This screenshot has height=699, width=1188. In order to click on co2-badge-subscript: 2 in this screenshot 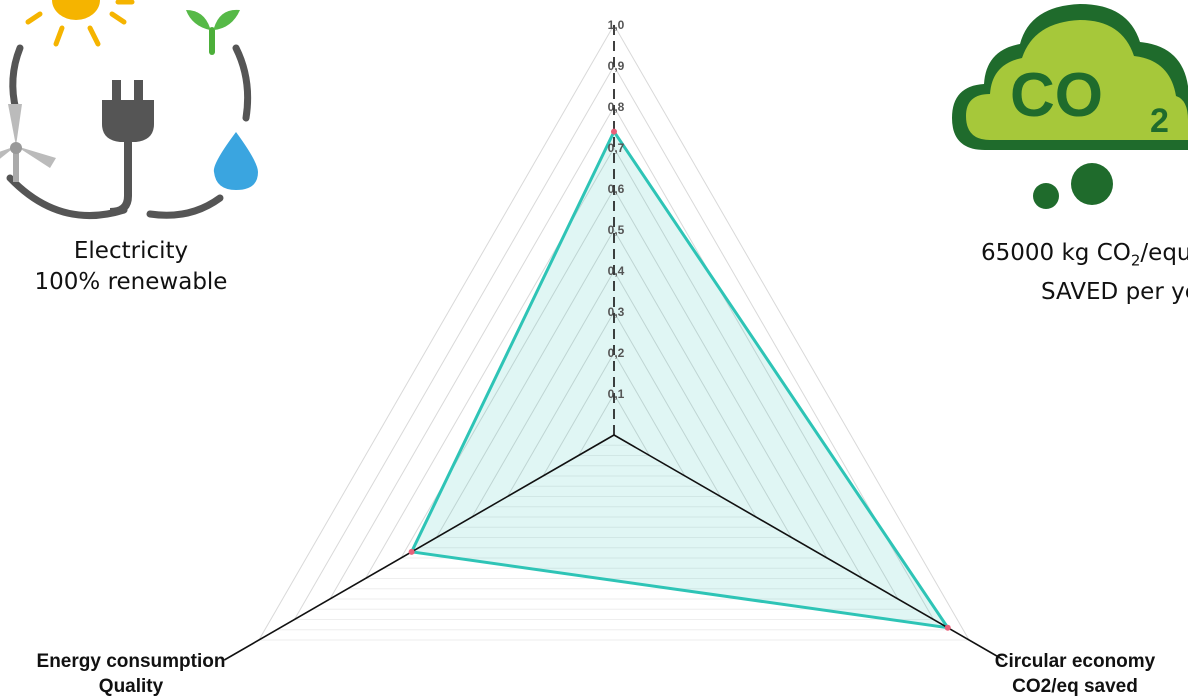, I will do `click(1159, 121)`.